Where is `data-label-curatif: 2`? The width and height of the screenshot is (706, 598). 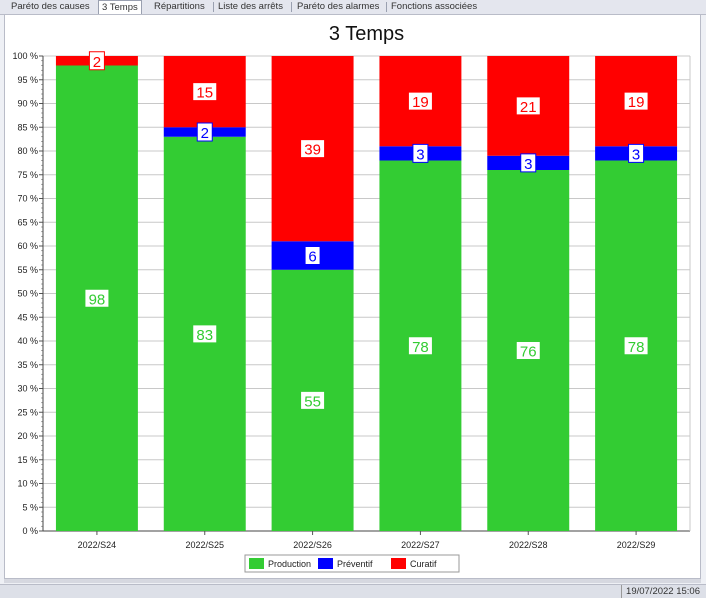 data-label-curatif: 2 is located at coordinates (97, 62).